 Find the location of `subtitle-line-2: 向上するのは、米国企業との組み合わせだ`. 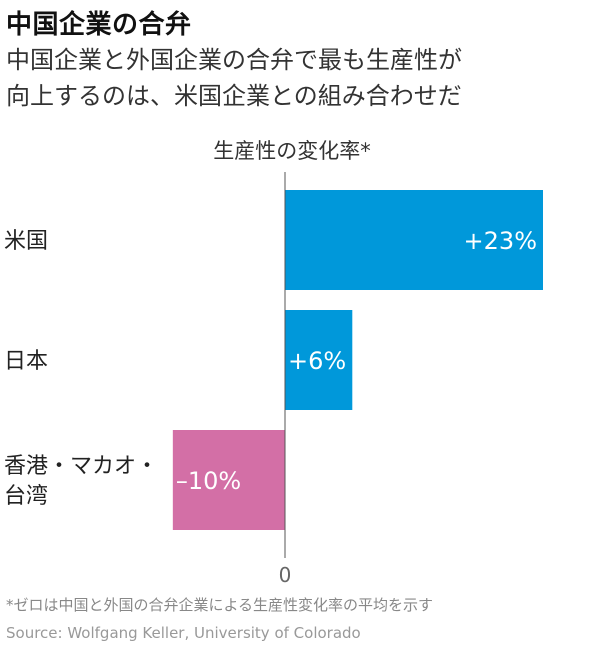

subtitle-line-2: 向上するのは、米国企業との組み合わせだ is located at coordinates (234, 96).